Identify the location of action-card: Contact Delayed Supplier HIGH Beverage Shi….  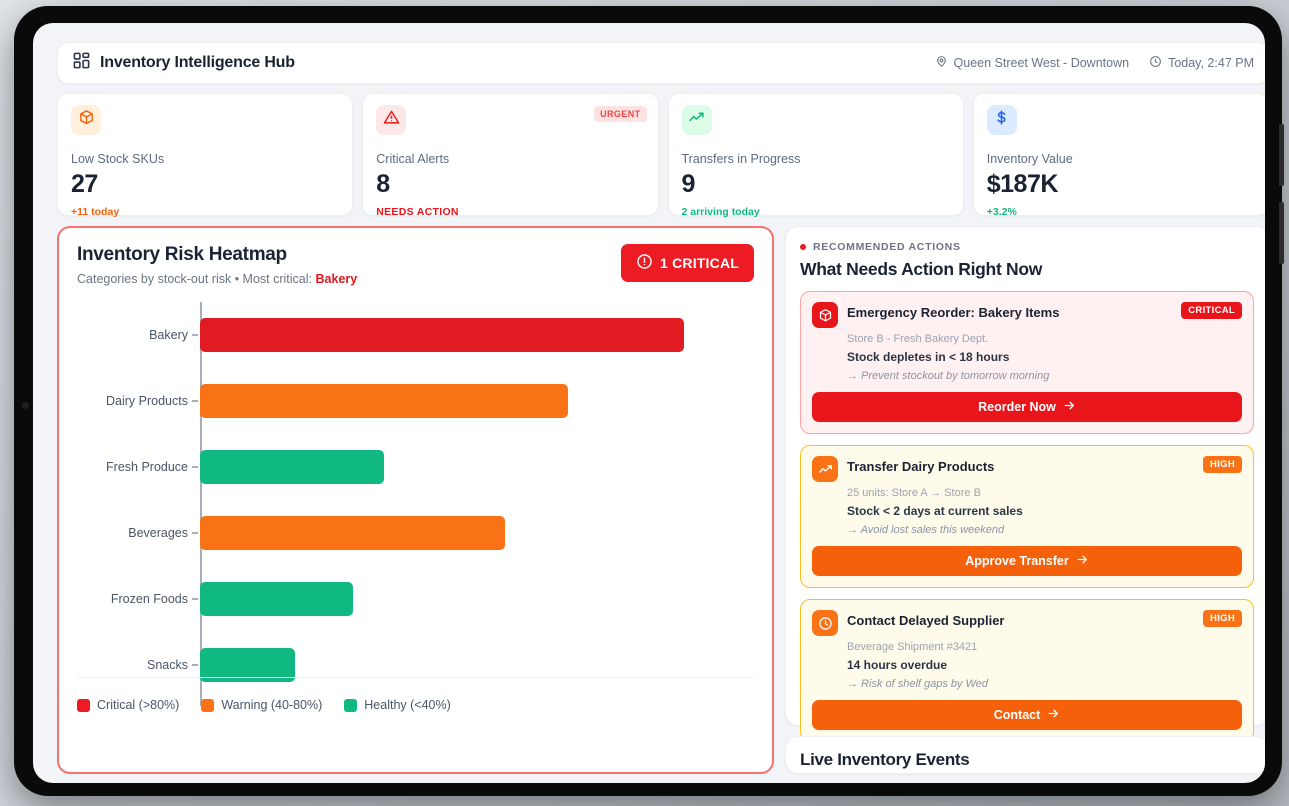
(1027, 670).